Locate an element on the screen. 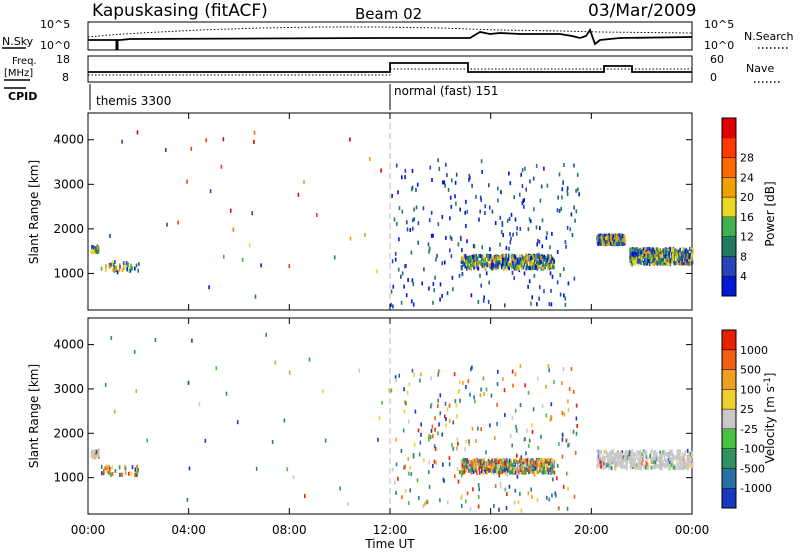 Image resolution: width=800 pixels, height=554 pixels. velocity-colorbar-tick-label: -500 is located at coordinates (752, 468).